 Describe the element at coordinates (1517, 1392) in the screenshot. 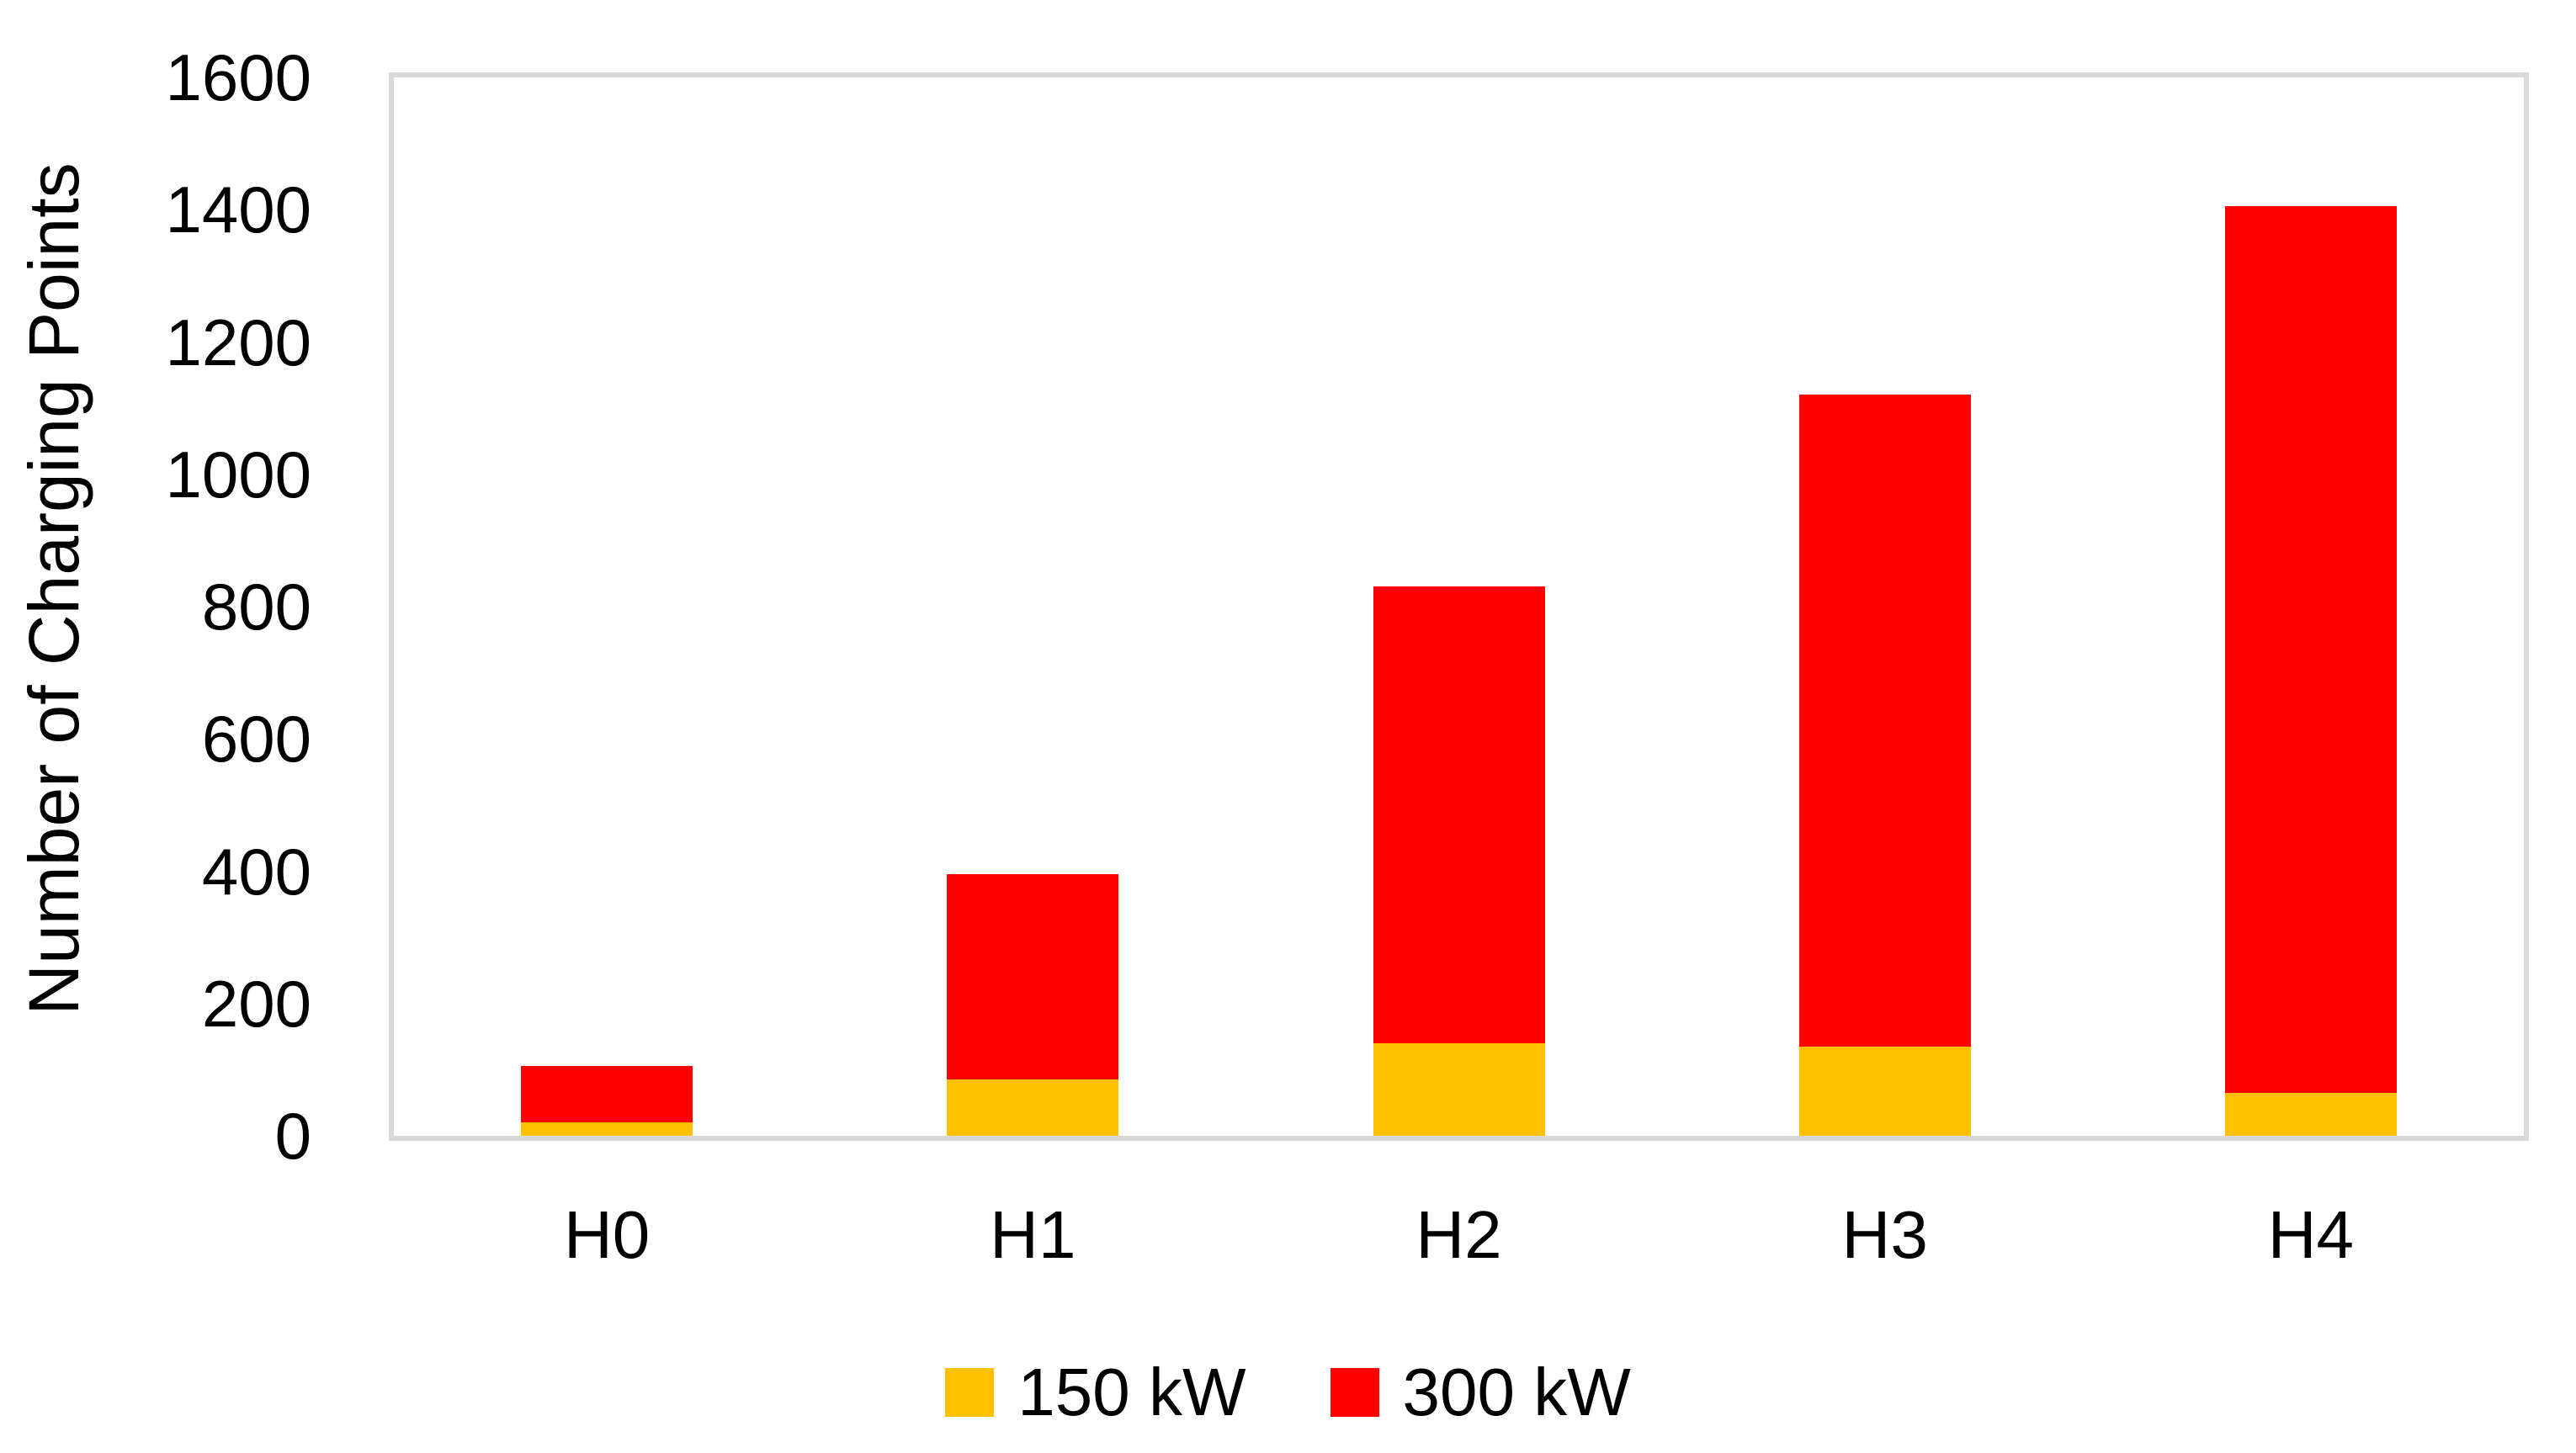

I see `legend-label: 300 kW` at that location.